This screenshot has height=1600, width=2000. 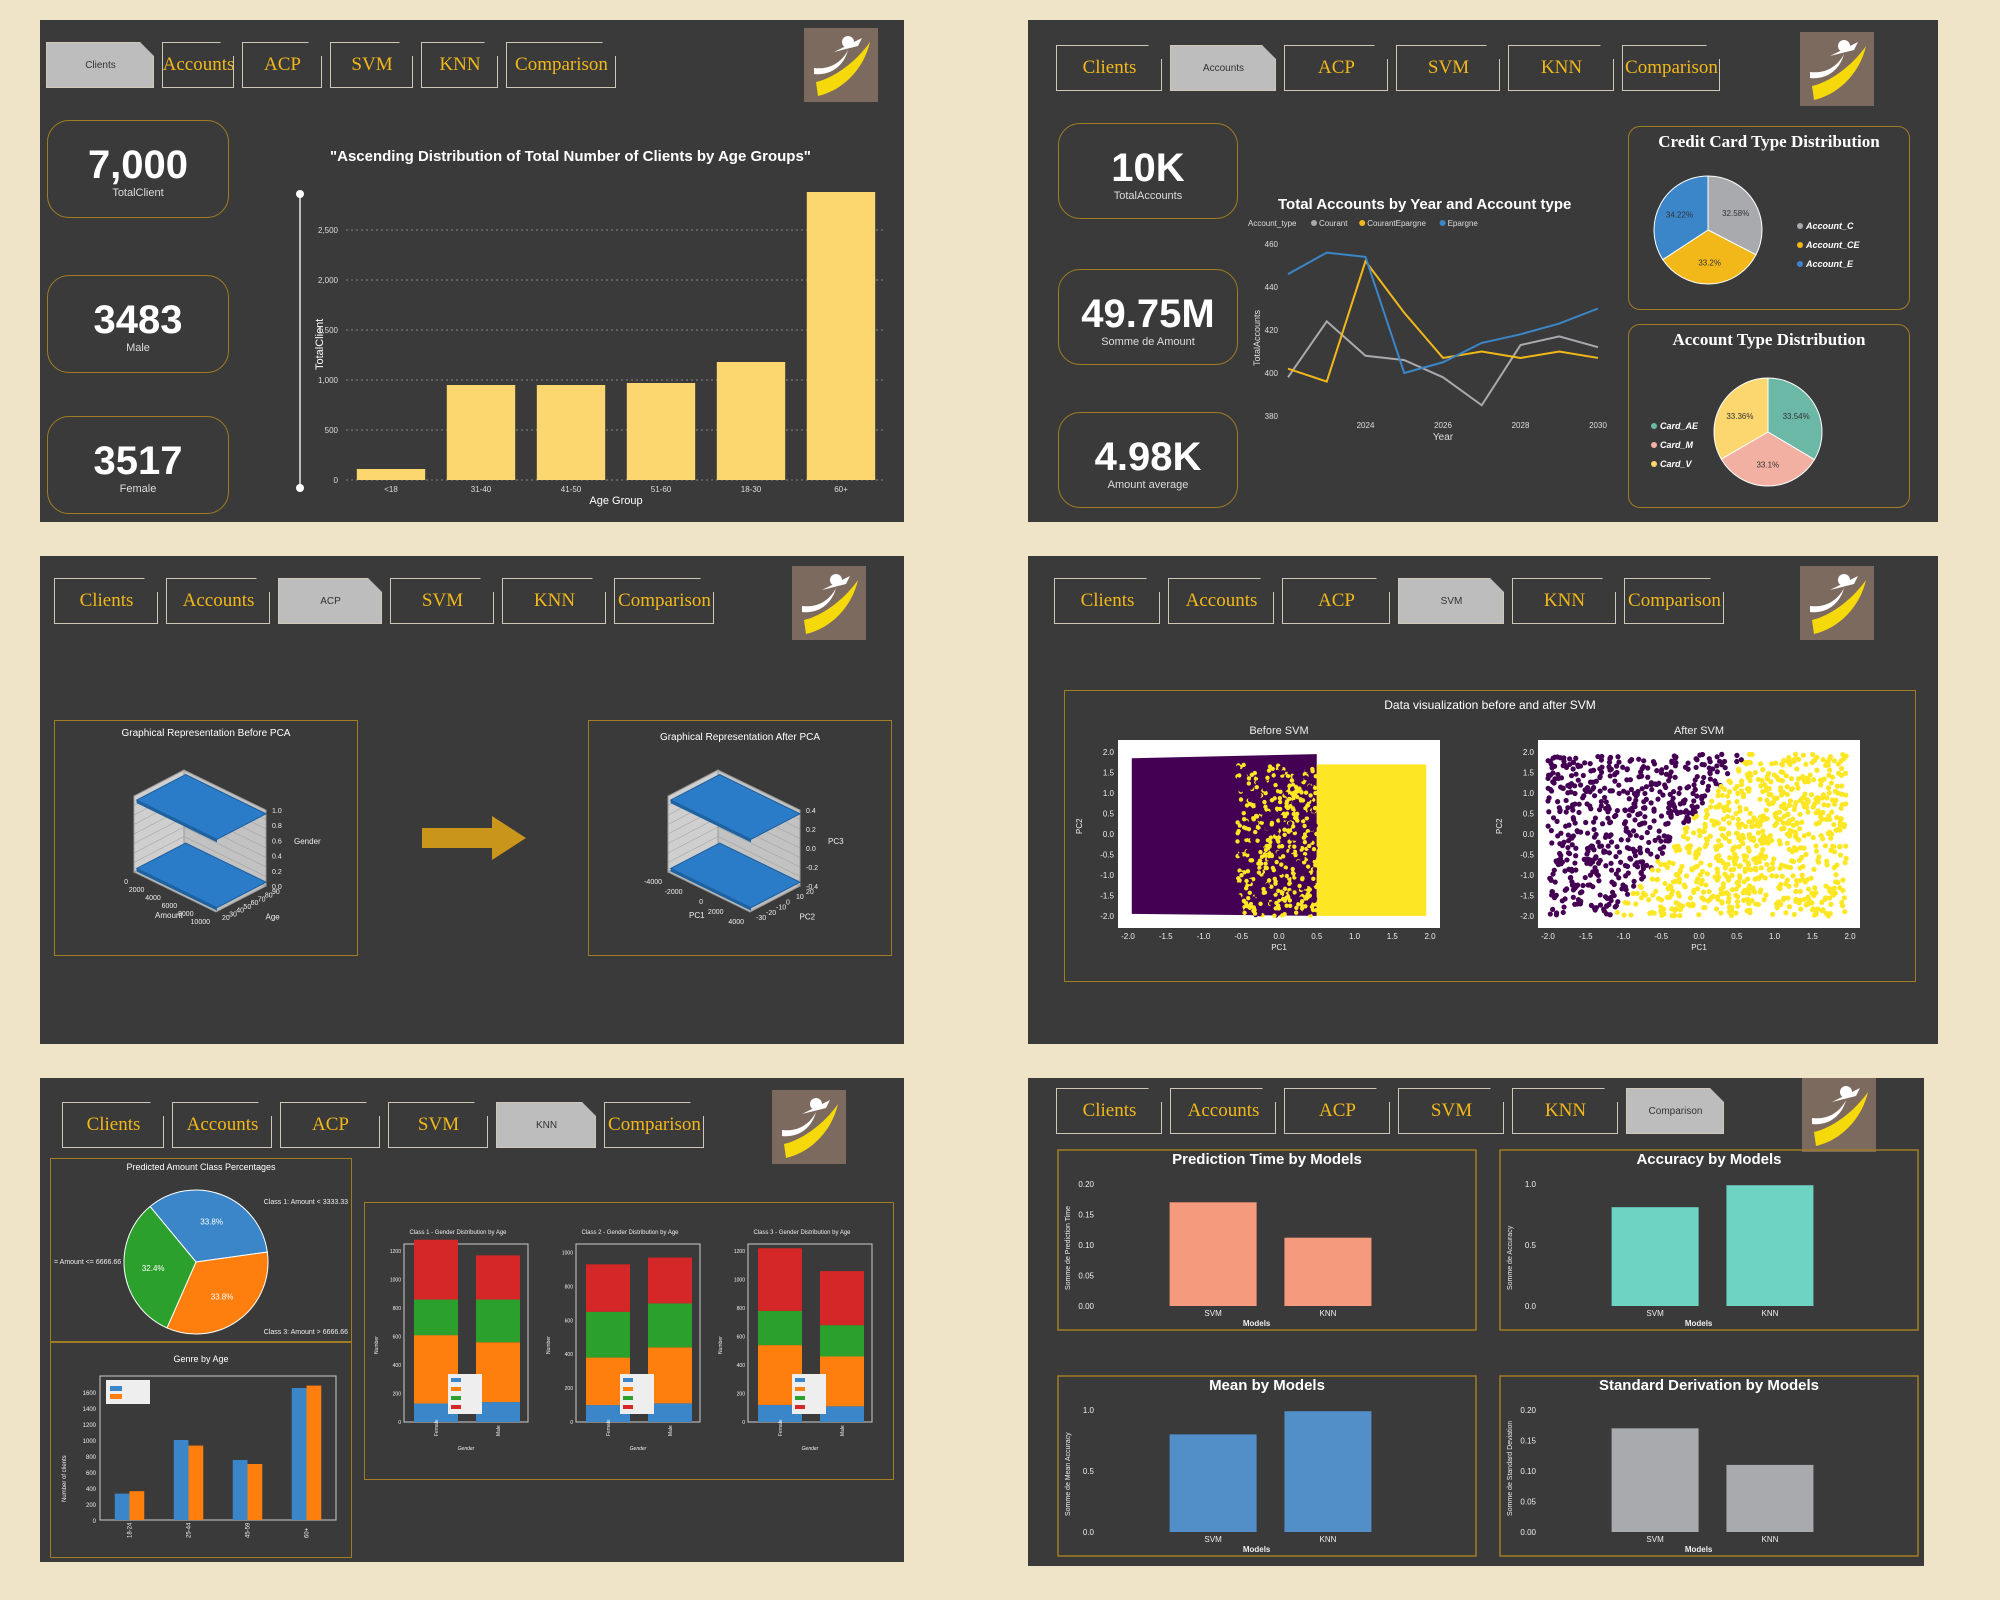 What do you see at coordinates (571, 489) in the screenshot?
I see `x-tick-label: 41-50` at bounding box center [571, 489].